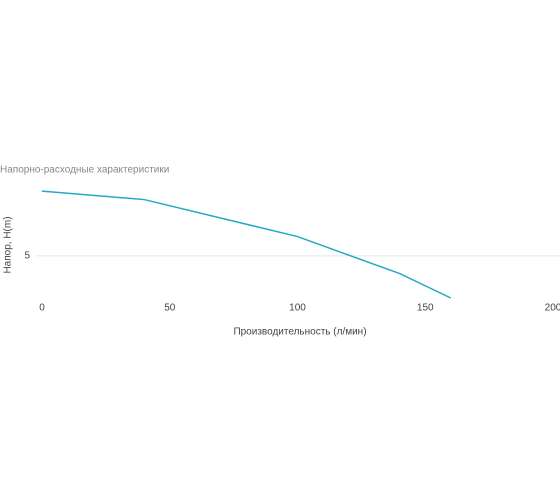  Describe the element at coordinates (170, 308) in the screenshot. I see `x-tick-label: 50` at that location.